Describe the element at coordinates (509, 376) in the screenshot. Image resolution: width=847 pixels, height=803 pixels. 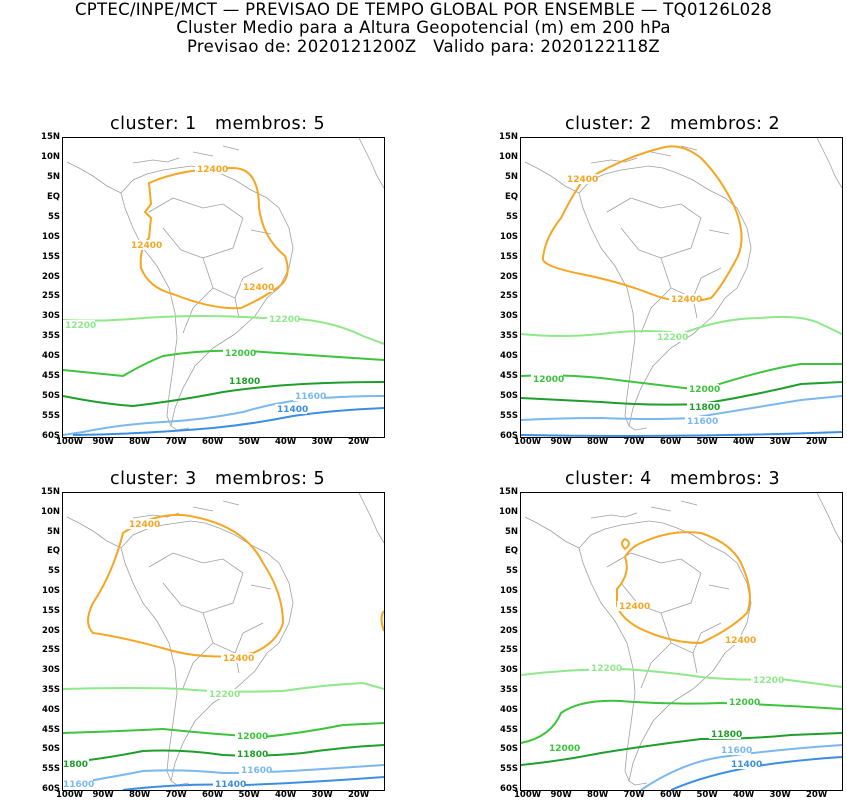
I see `lat-tick-label: 45S` at that location.